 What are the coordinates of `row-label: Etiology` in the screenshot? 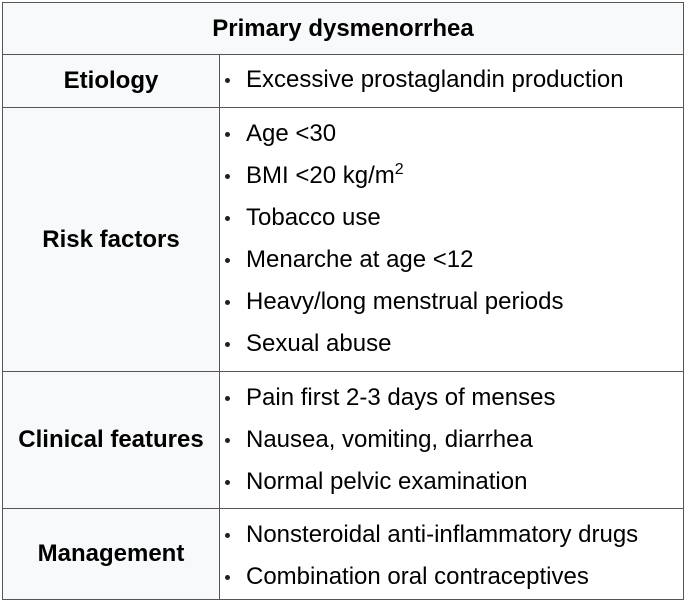 It's located at (111, 81).